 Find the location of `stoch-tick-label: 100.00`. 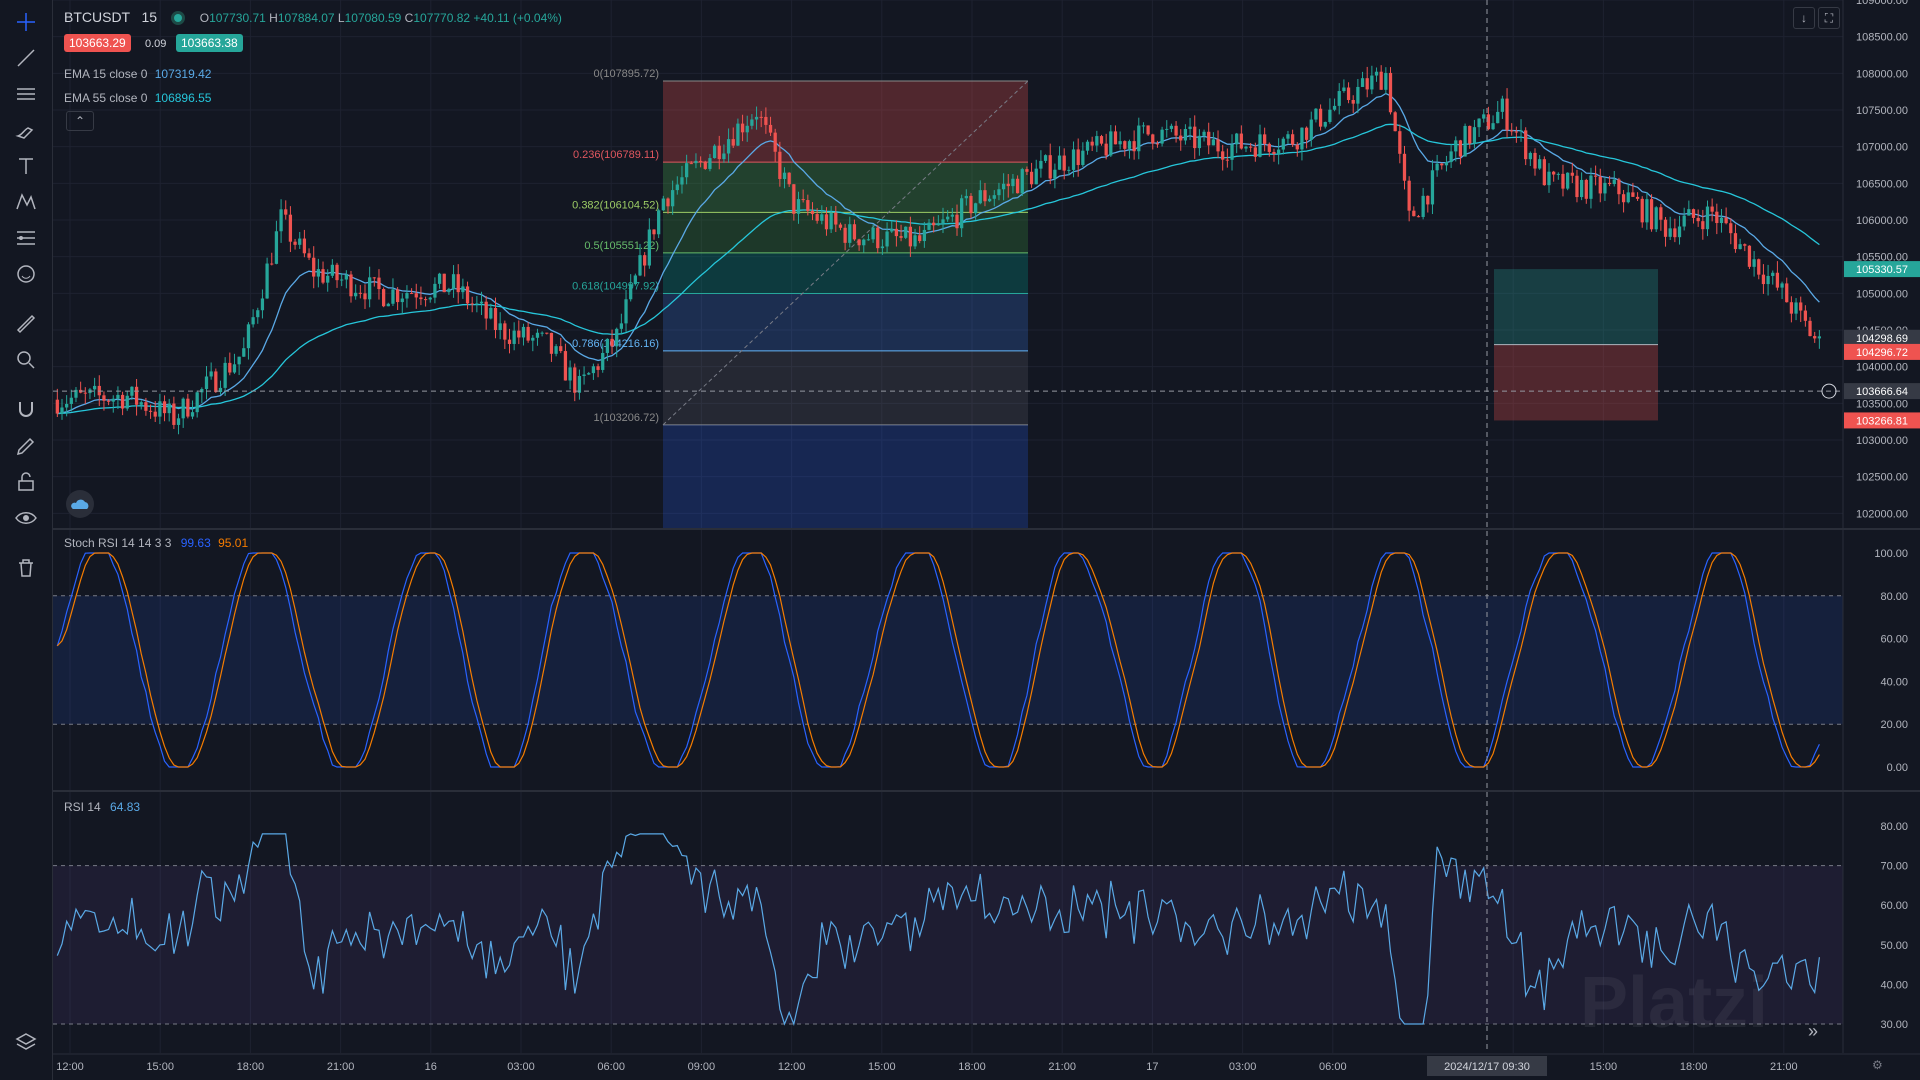

stoch-tick-label: 100.00 is located at coordinates (1891, 554).